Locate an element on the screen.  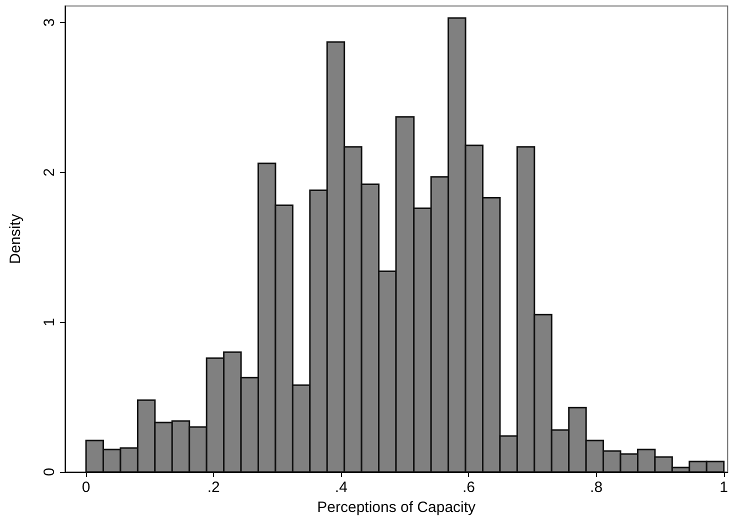
x-tick-label: .6 is located at coordinates (468, 487).